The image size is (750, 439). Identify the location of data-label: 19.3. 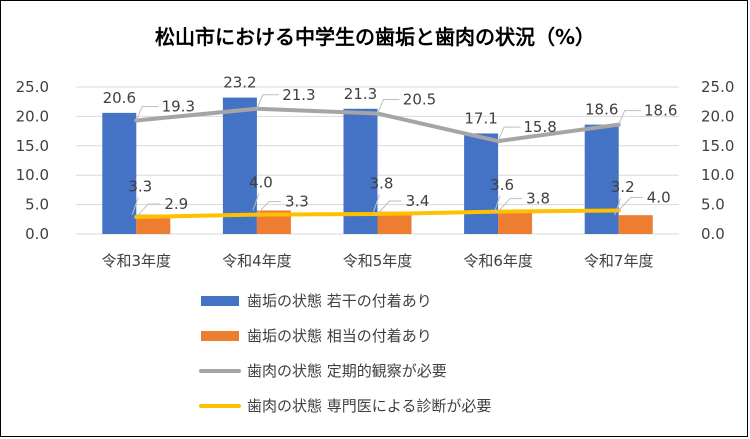
(178, 107).